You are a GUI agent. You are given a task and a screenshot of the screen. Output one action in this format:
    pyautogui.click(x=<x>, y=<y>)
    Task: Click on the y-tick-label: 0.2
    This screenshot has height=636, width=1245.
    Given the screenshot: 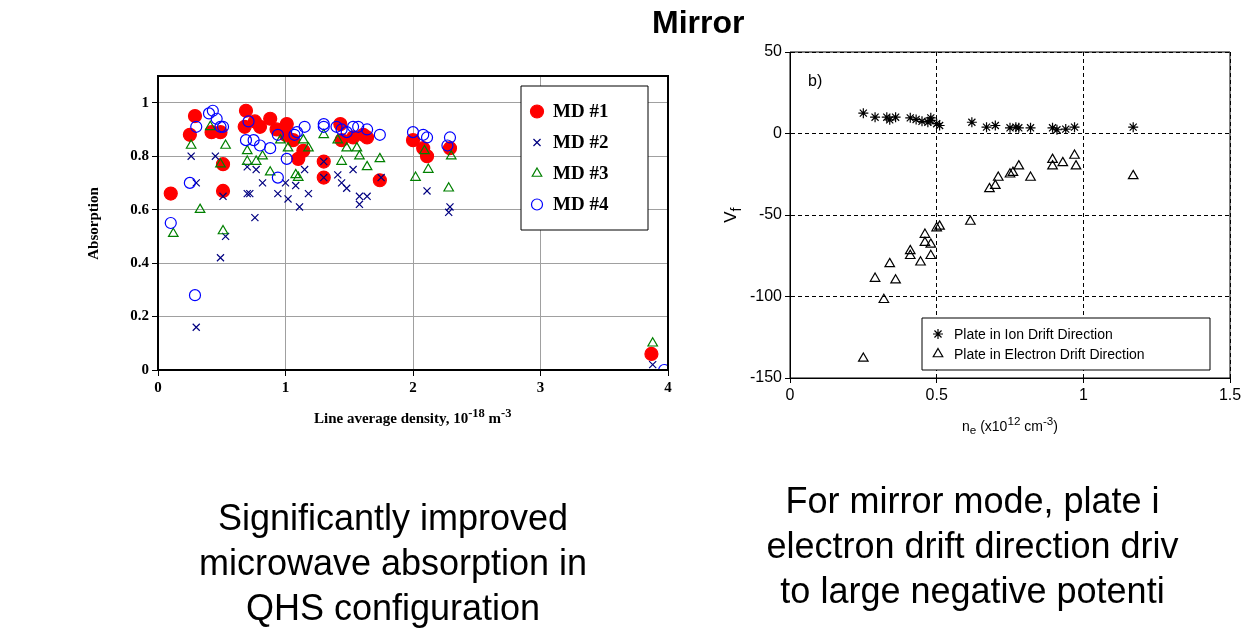 What is the action you would take?
    pyautogui.click(x=139, y=315)
    